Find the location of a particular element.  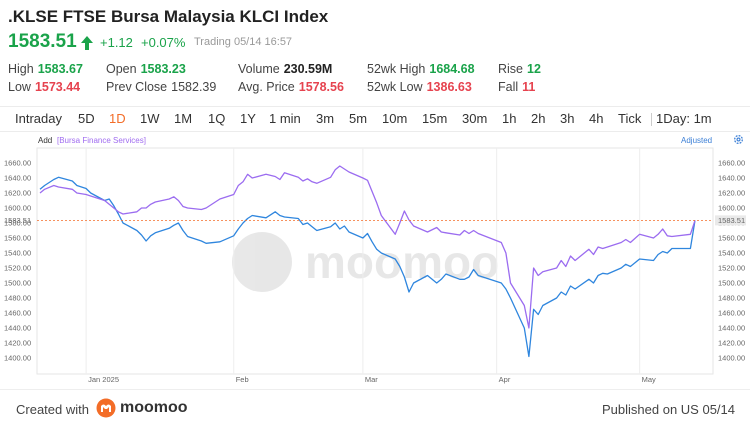

price-change-percent: +0.07% is located at coordinates (163, 42).